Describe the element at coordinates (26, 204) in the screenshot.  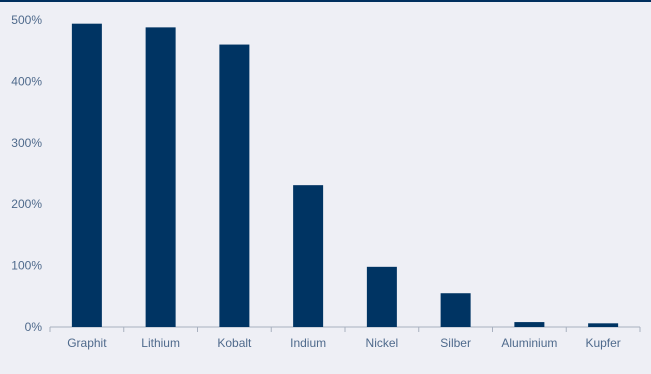
I see `y-tick-label: 200%` at that location.